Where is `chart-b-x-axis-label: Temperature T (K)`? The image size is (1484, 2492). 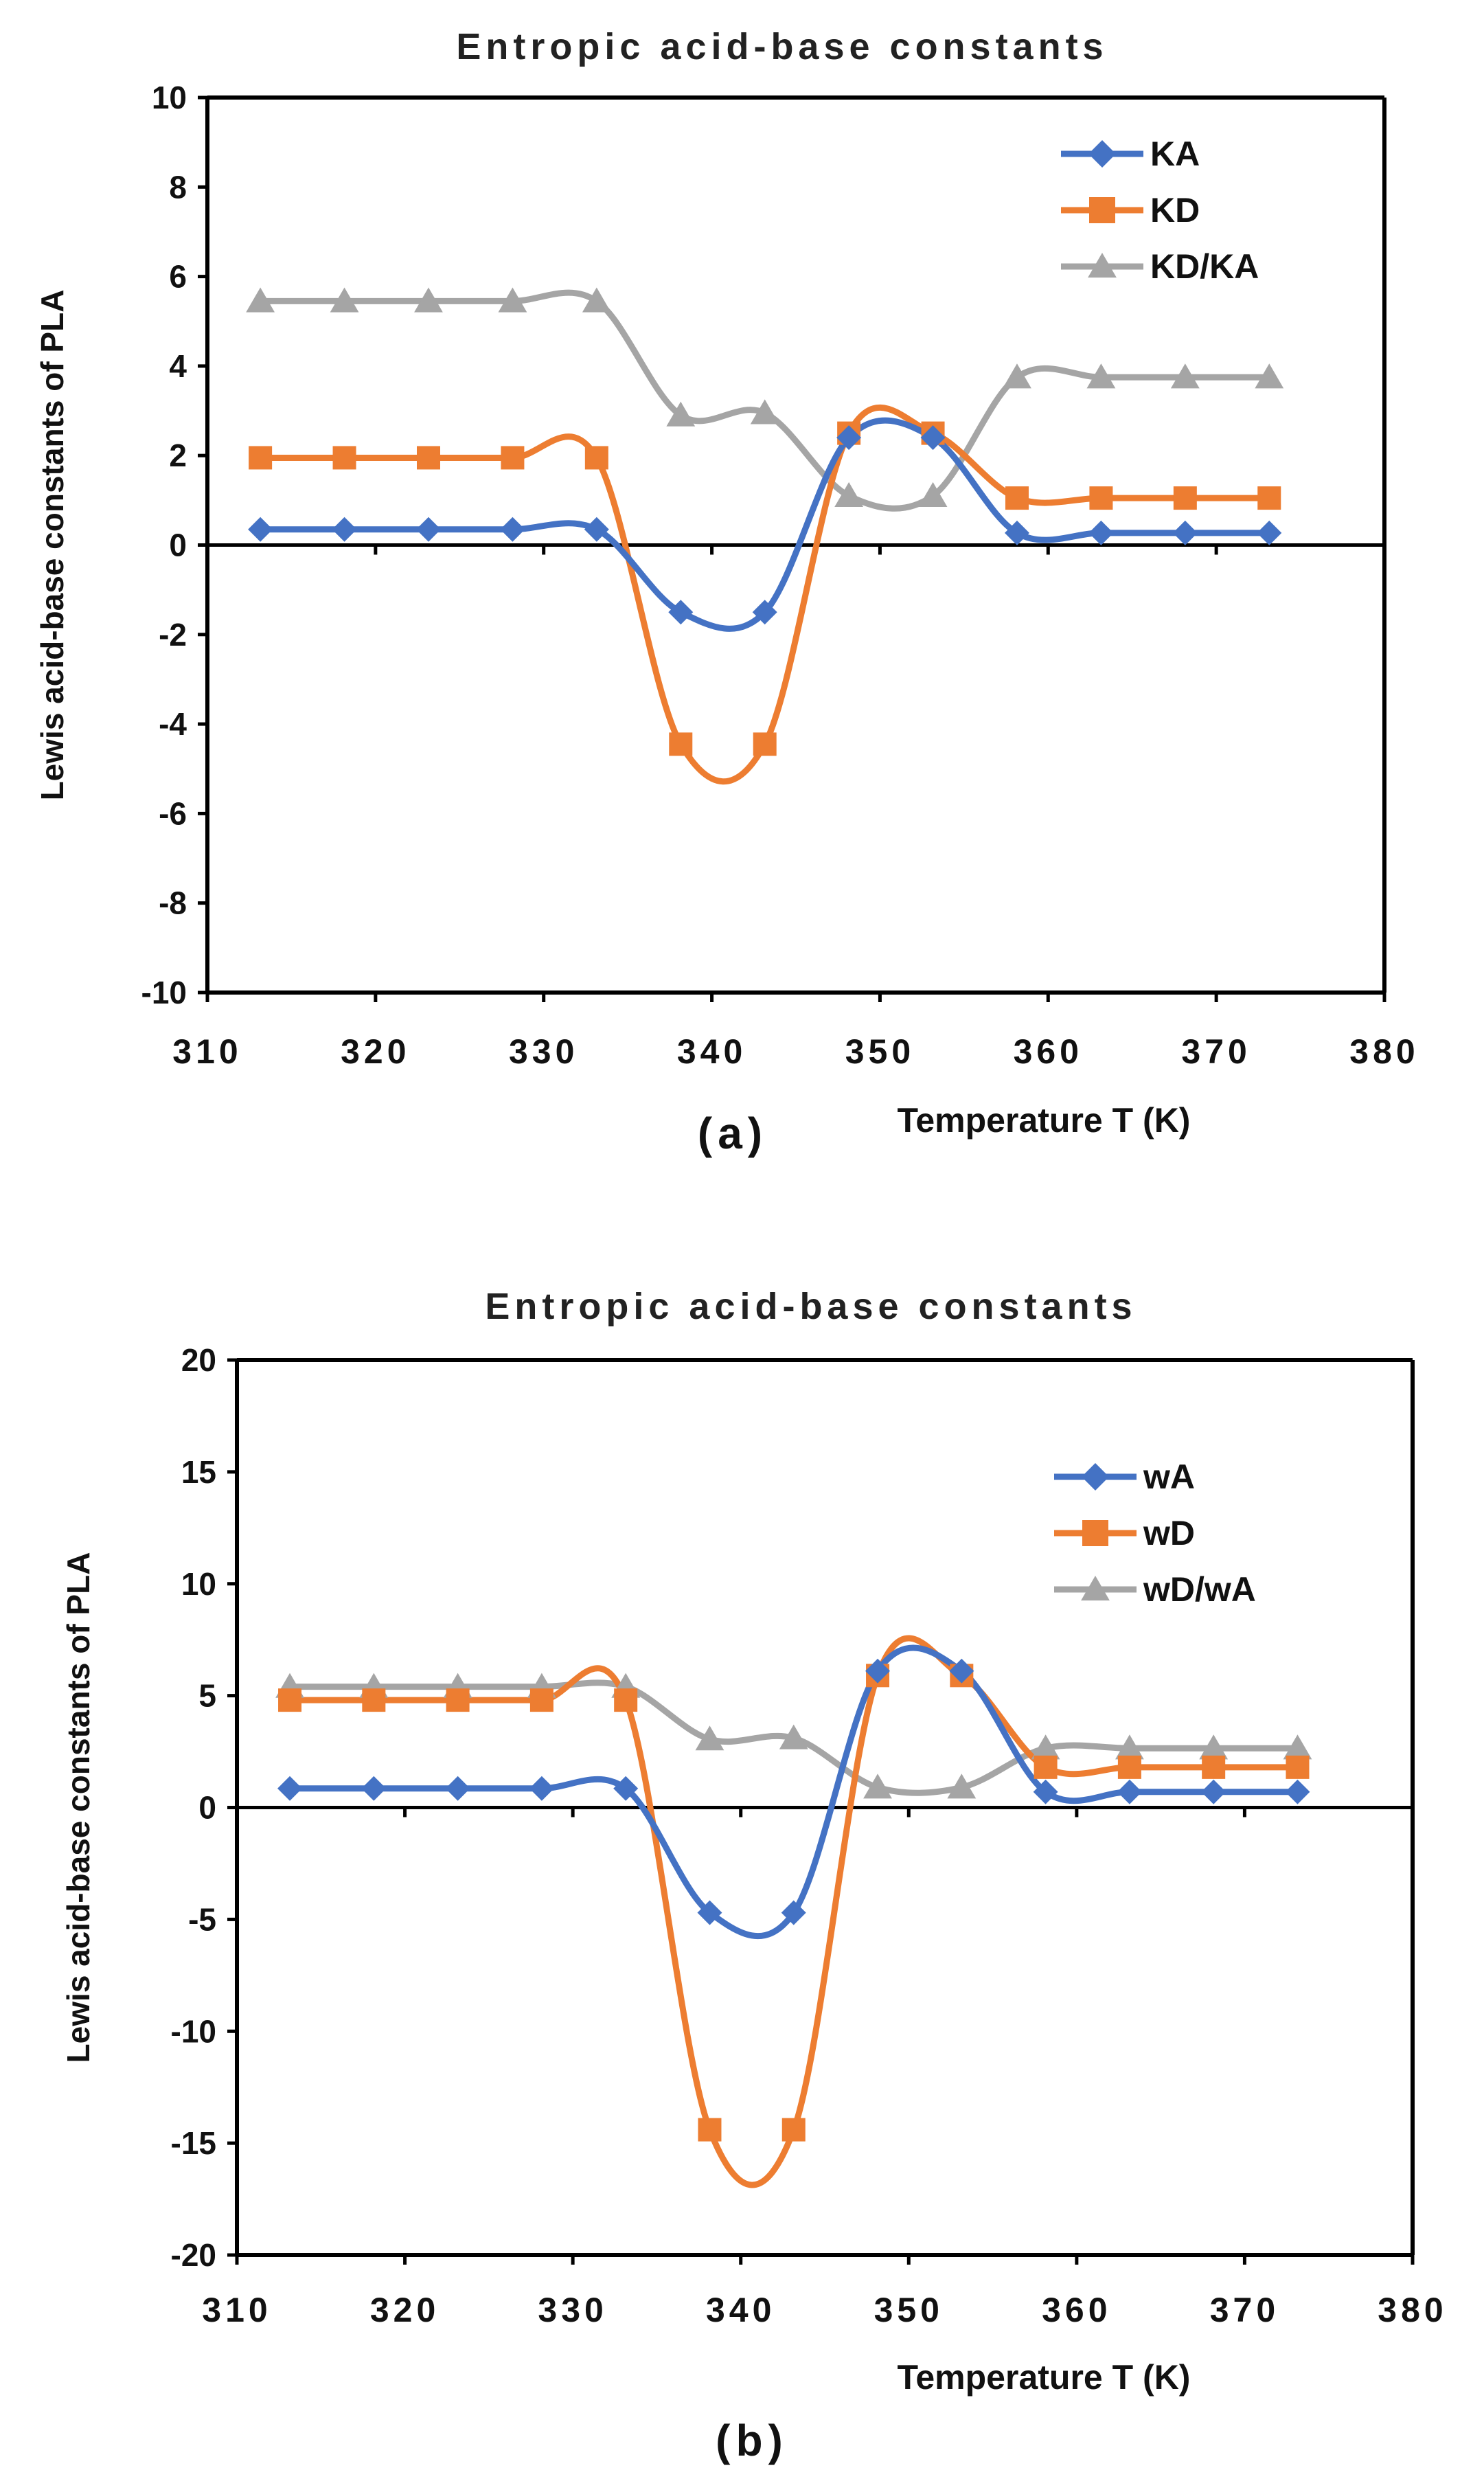 chart-b-x-axis-label: Temperature T (K) is located at coordinates (1044, 2377).